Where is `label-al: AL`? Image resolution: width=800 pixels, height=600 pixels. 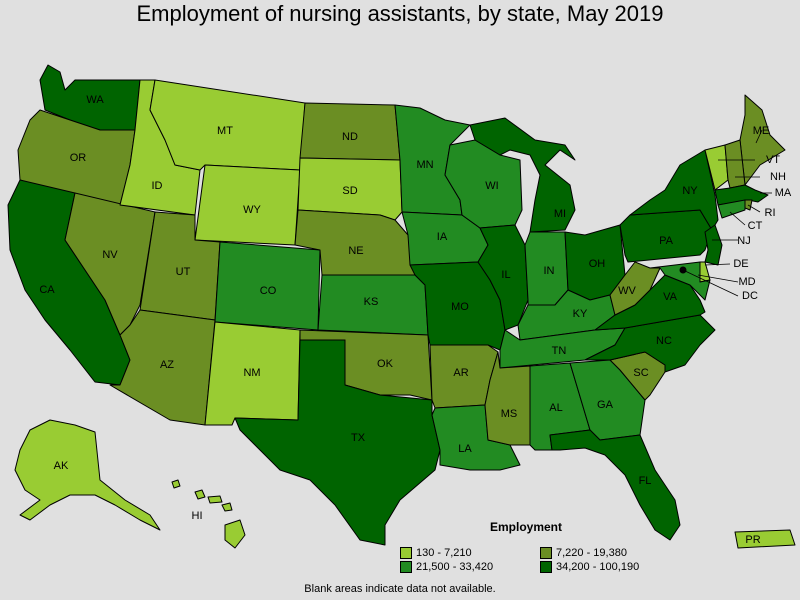
label-al: AL is located at coordinates (555, 408).